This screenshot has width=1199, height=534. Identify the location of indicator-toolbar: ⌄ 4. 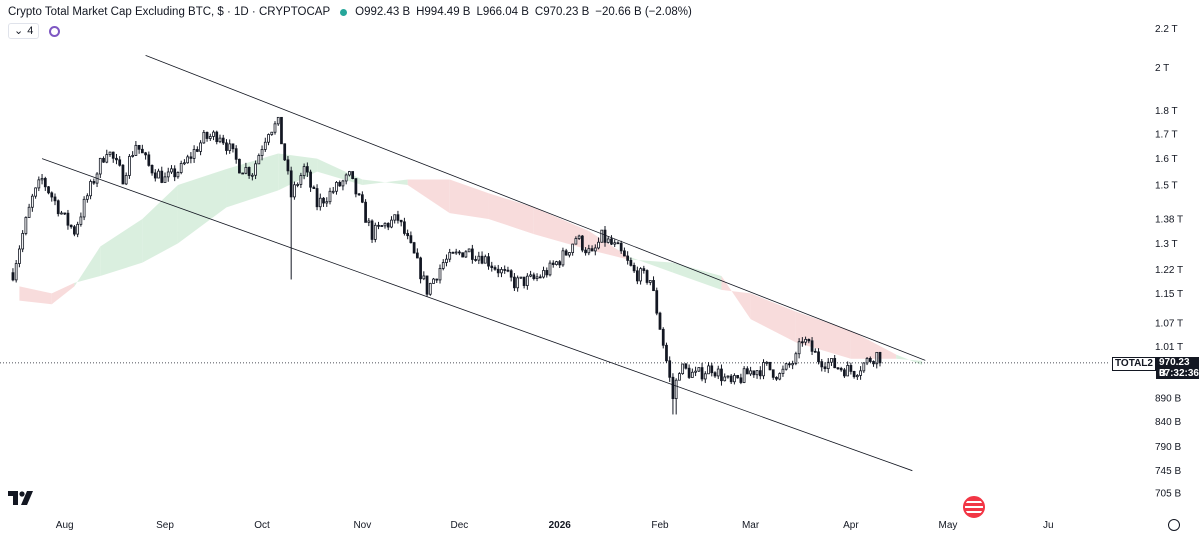
(34, 31).